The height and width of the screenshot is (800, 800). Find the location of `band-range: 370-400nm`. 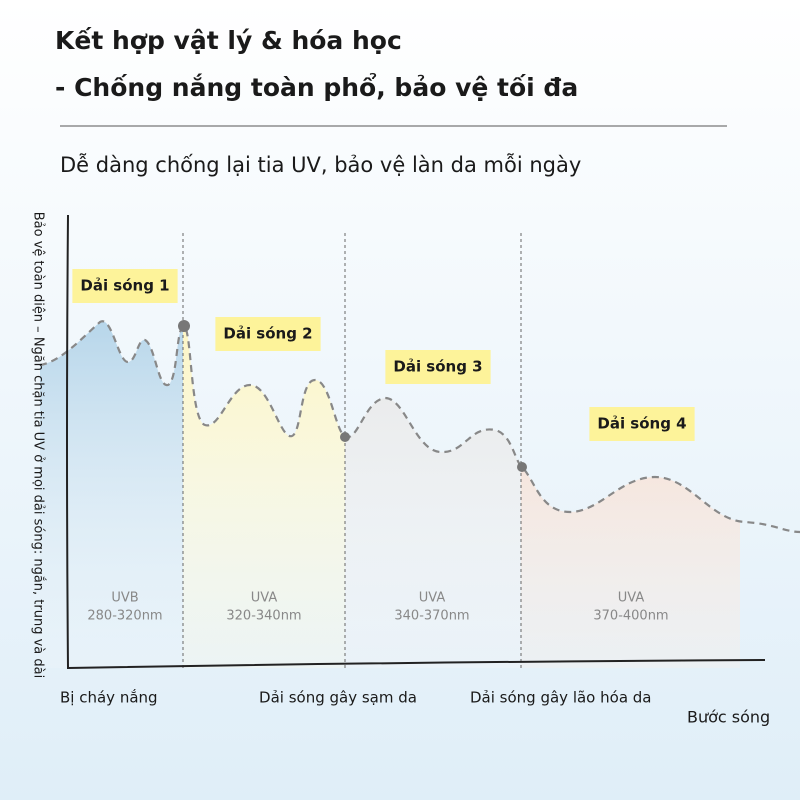

band-range: 370-400nm is located at coordinates (630, 616).